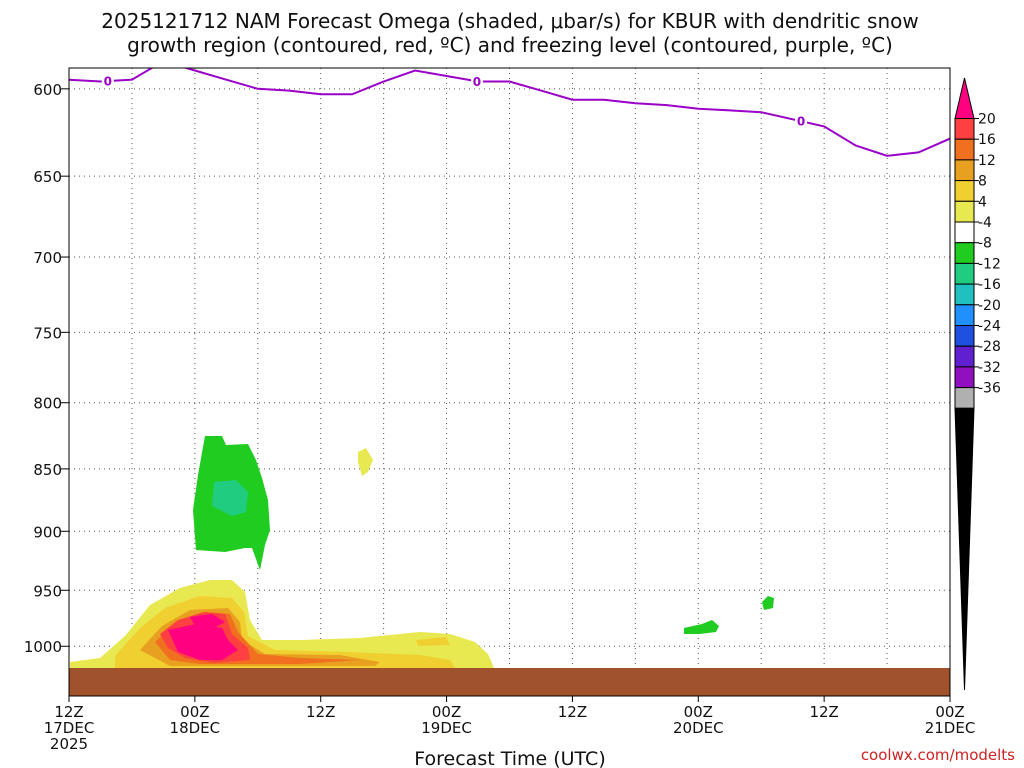 The width and height of the screenshot is (1024, 768). What do you see at coordinates (207, 621) in the screenshot?
I see `omega-cell-magenta-upper` at bounding box center [207, 621].